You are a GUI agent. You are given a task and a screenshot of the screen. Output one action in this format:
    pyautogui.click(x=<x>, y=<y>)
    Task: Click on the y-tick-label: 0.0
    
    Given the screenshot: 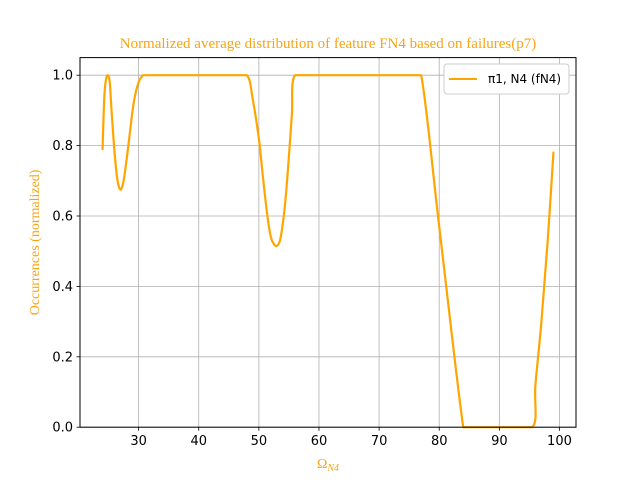 What is the action you would take?
    pyautogui.click(x=62, y=428)
    